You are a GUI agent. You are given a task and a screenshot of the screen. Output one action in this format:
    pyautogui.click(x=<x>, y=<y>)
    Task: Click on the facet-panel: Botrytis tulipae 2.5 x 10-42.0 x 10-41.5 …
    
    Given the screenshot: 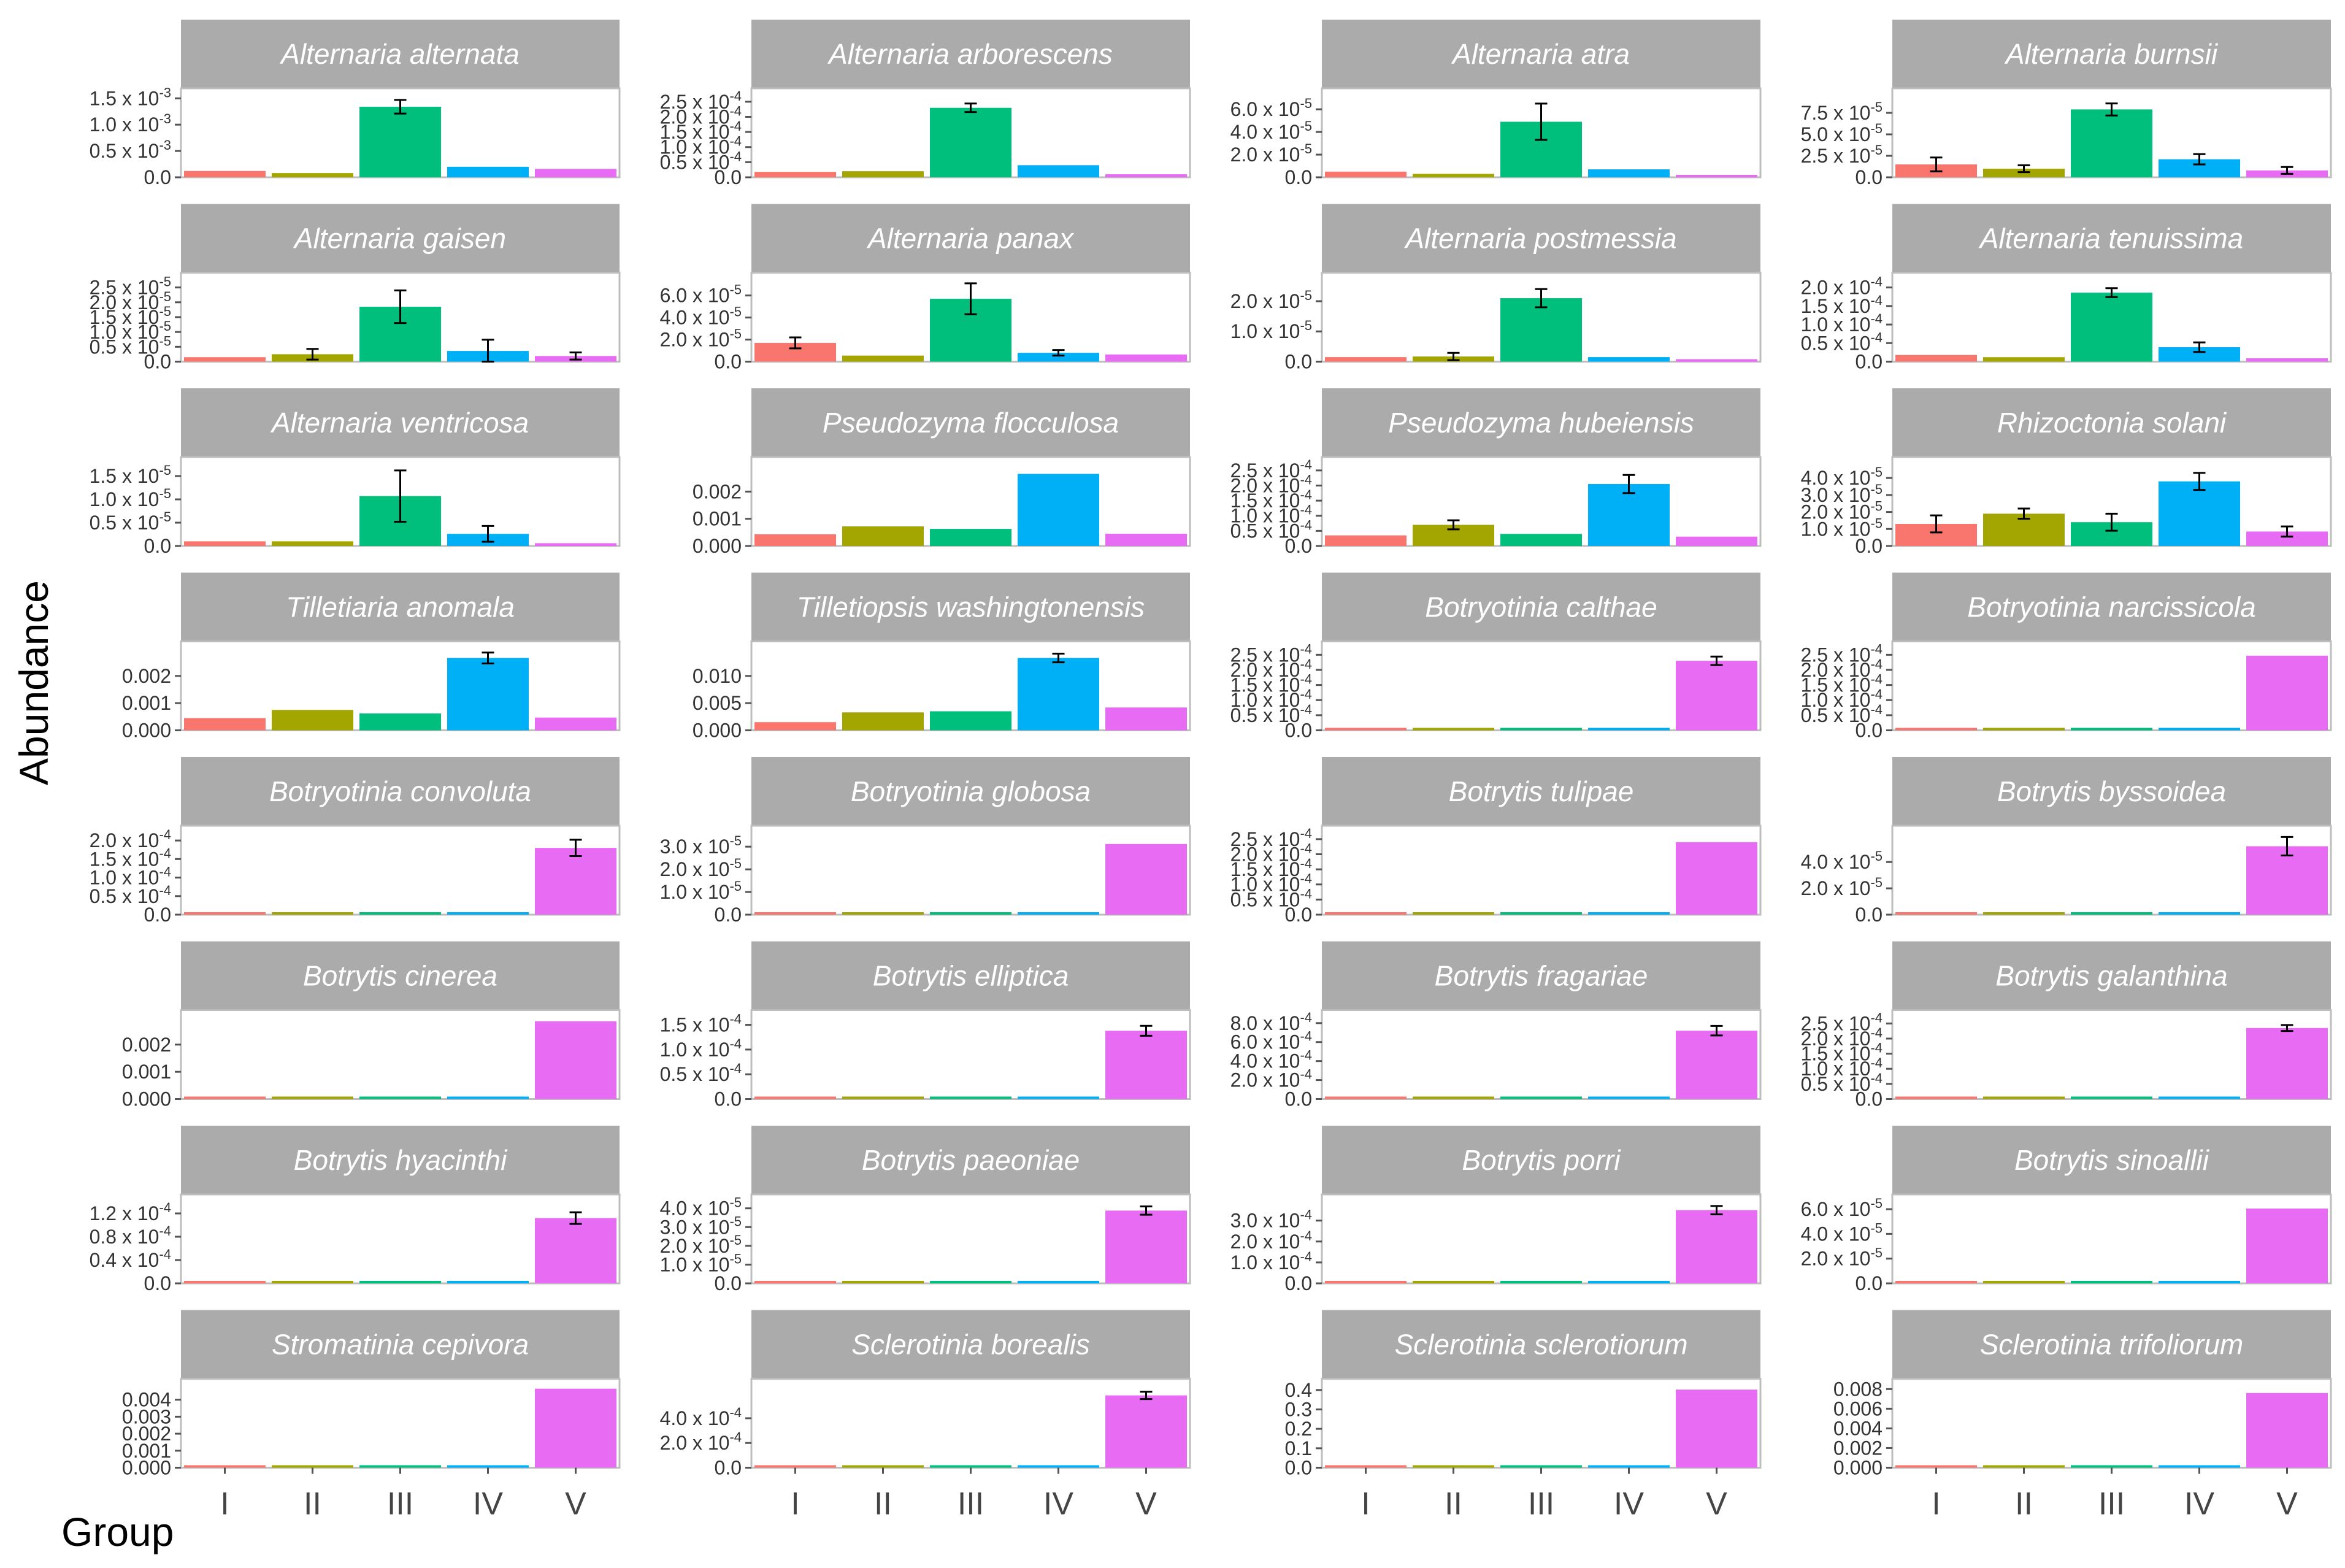 What is the action you would take?
    pyautogui.click(x=1496, y=841)
    